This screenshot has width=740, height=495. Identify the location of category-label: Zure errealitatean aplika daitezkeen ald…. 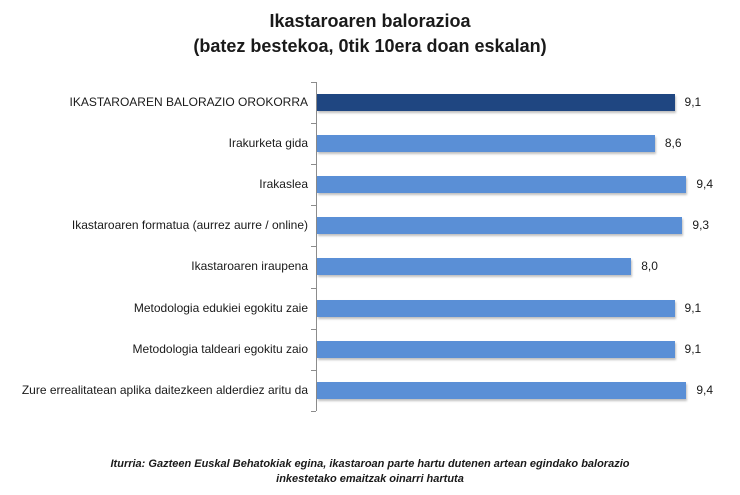
(164, 389).